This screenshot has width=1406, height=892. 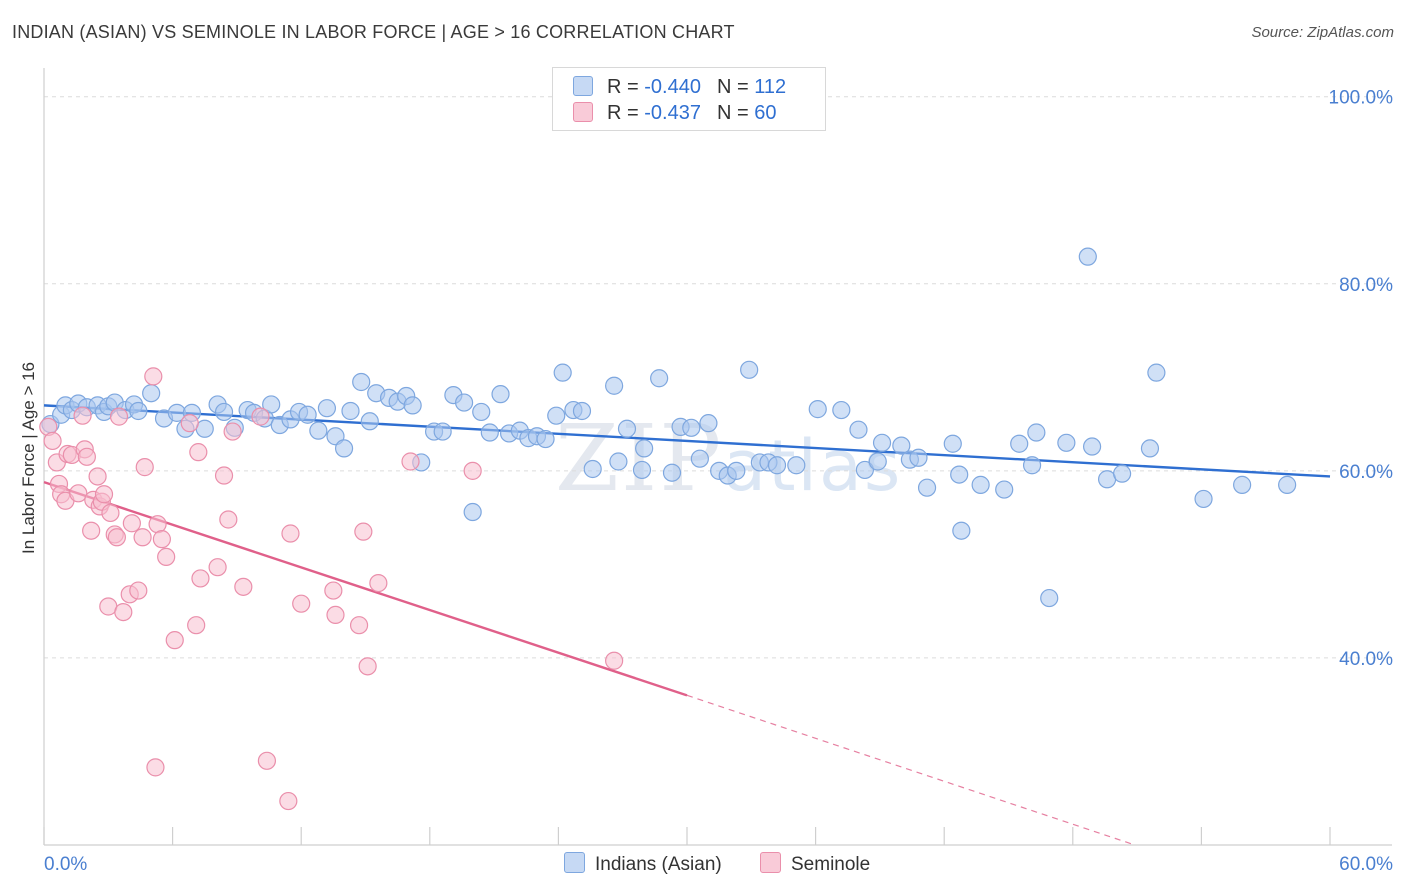 I want to click on y-tick-label: 80.0%, so click(x=1366, y=285).